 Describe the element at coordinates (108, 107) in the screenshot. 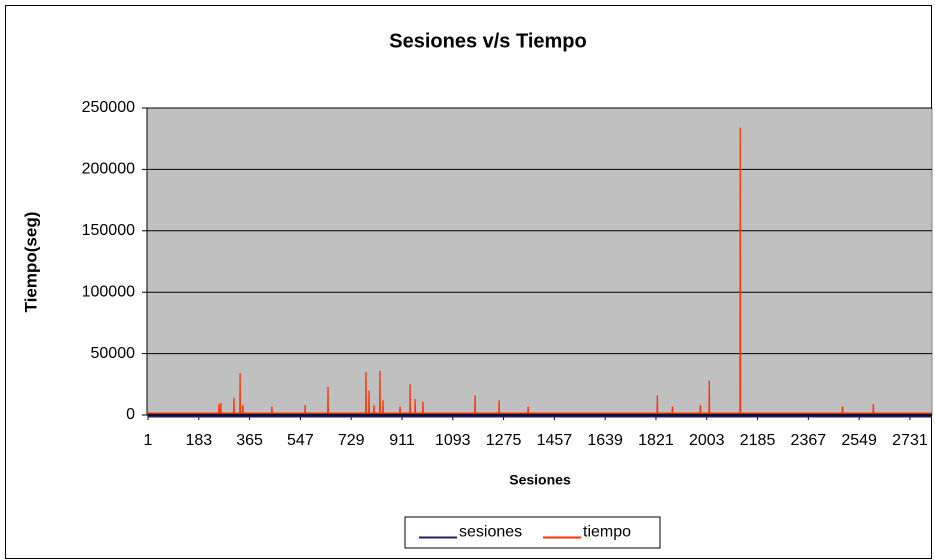

I see `y-tick-label: 250000` at that location.